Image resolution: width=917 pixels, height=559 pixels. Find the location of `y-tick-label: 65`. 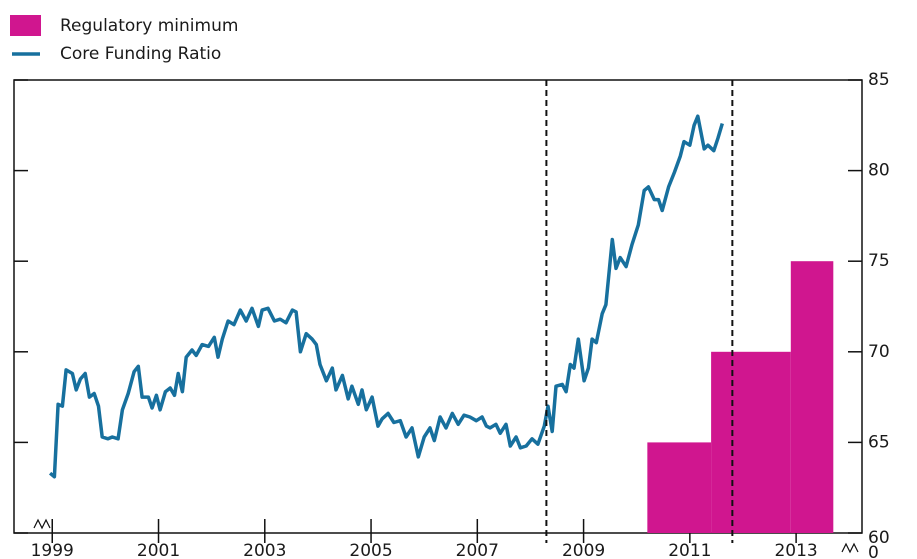

y-tick-label: 65 is located at coordinates (879, 442).